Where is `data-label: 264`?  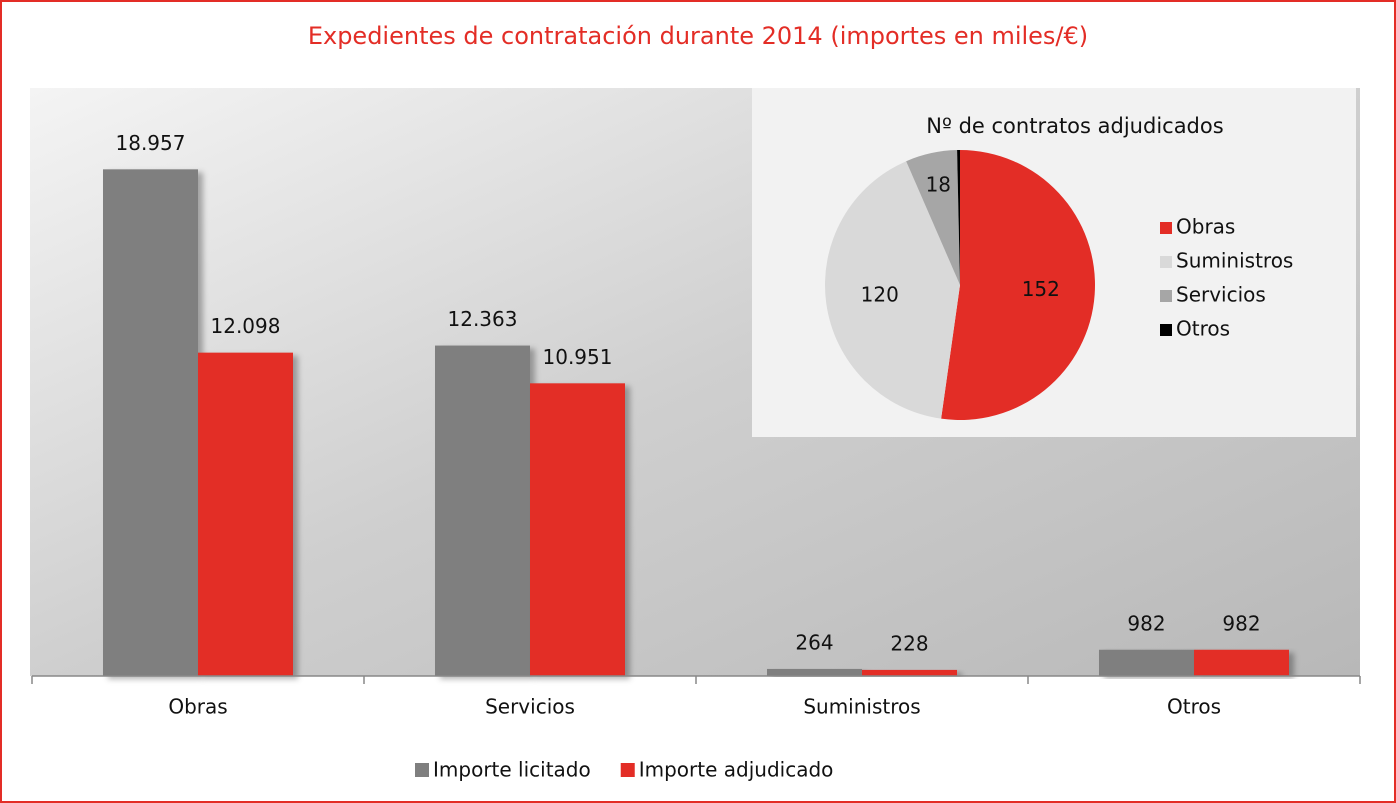
data-label: 264 is located at coordinates (814, 642).